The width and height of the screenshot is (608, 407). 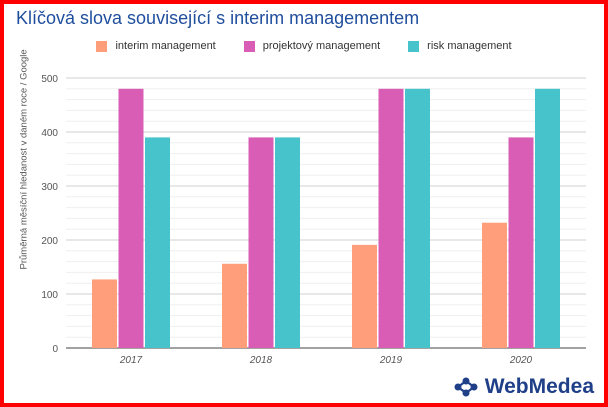 What do you see at coordinates (521, 360) in the screenshot?
I see `x-tick-label: 2020` at bounding box center [521, 360].